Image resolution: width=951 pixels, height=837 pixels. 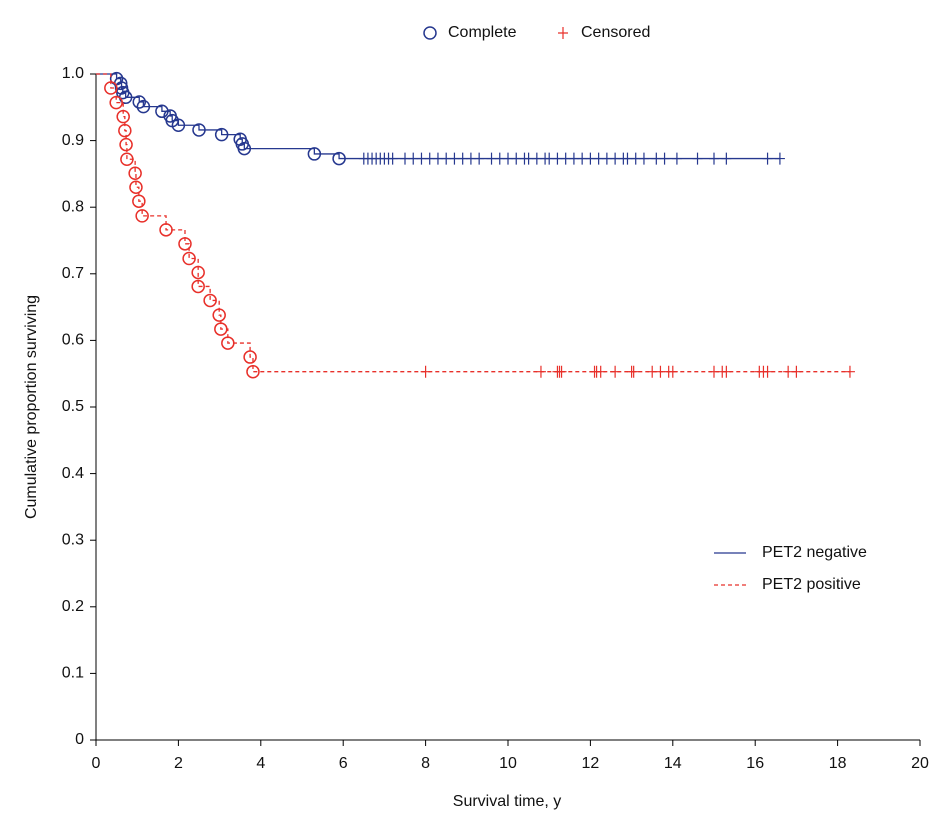 What do you see at coordinates (73, 340) in the screenshot?
I see `y-tick-label: 0.6` at bounding box center [73, 340].